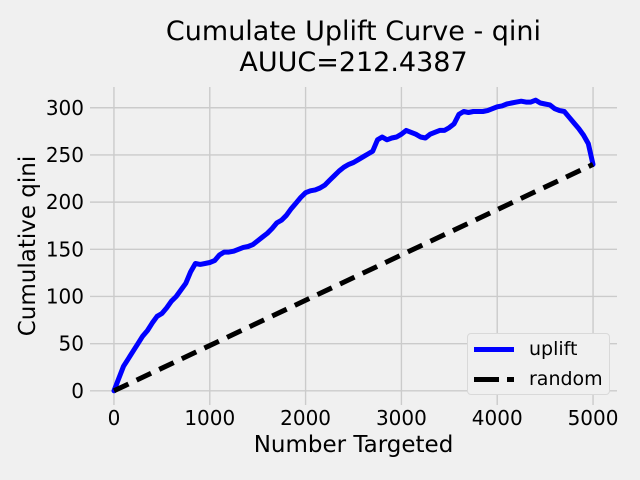 Image resolution: width=640 pixels, height=480 pixels. What do you see at coordinates (28, 246) in the screenshot?
I see `y-axis-label: Cumulative qini` at bounding box center [28, 246].